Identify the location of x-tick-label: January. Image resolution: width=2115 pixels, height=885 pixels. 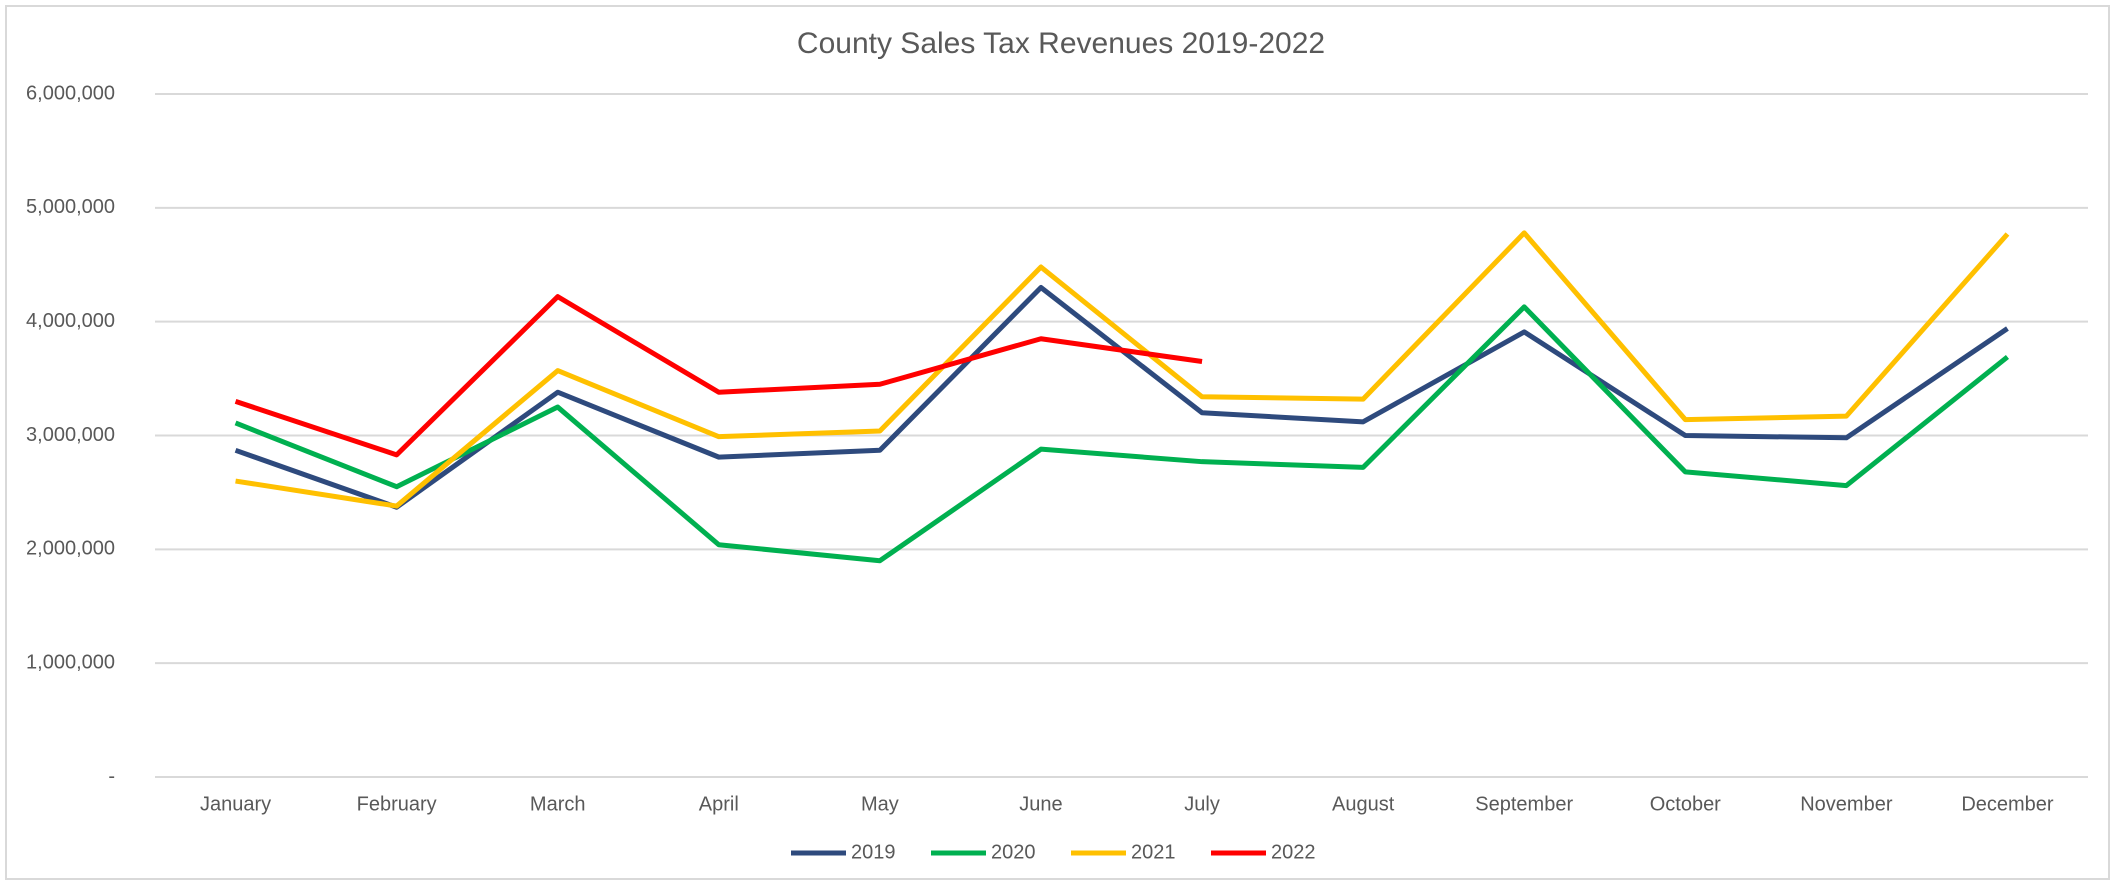
(235, 804).